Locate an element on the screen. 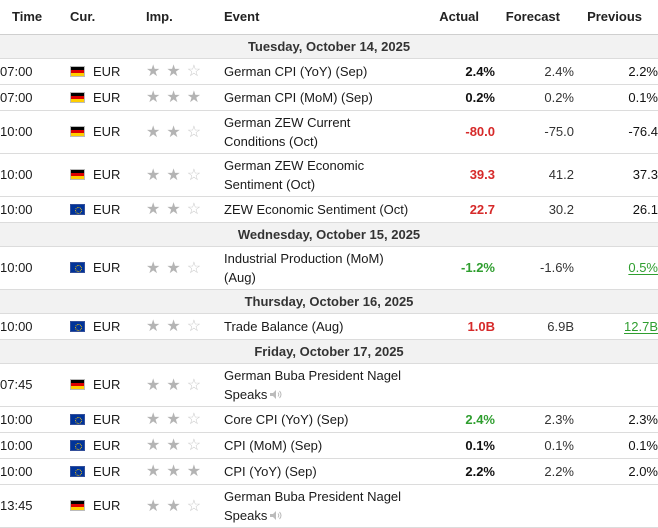 This screenshot has width=658, height=528. header-forecast: Forecast is located at coordinates (534, 17).